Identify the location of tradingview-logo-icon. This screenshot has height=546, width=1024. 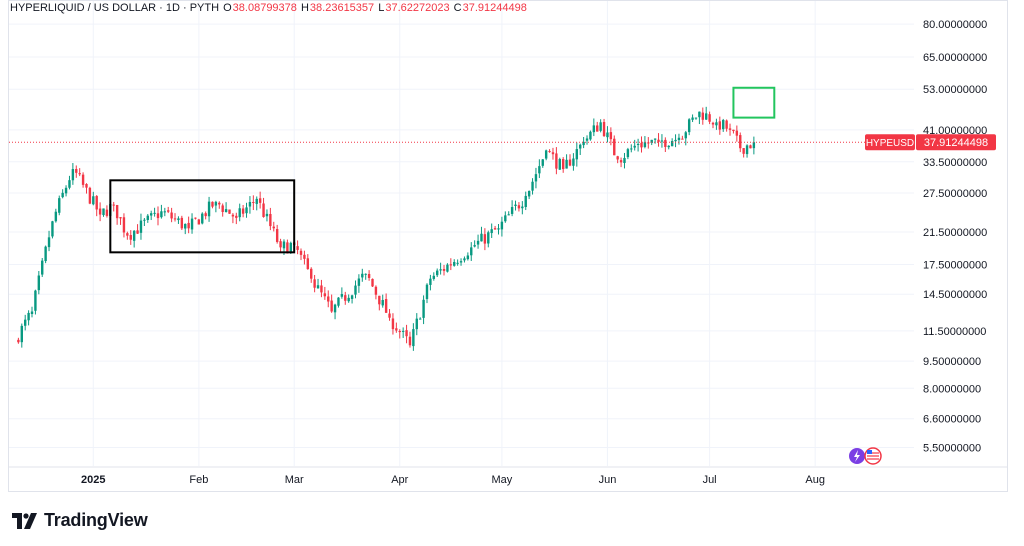
(24, 520).